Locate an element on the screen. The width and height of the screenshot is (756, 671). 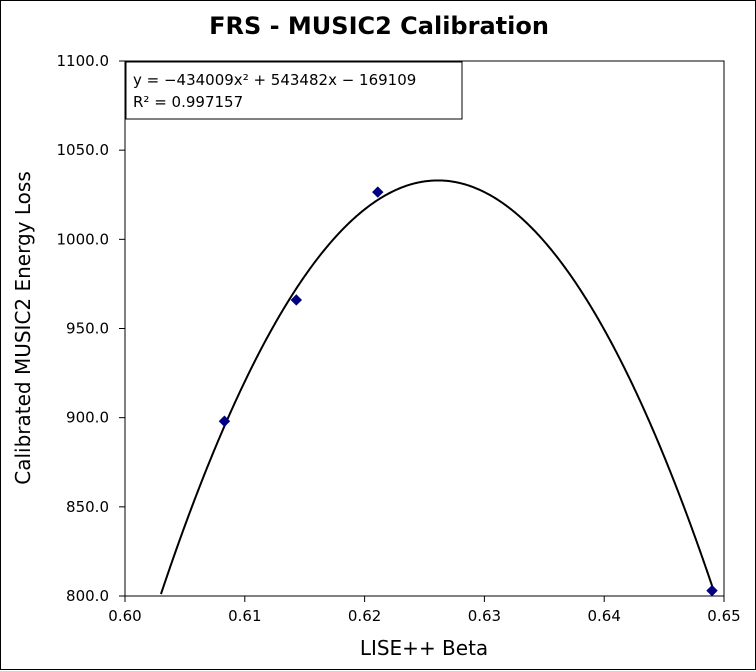
x-tick-label: 0.62 is located at coordinates (364, 616).